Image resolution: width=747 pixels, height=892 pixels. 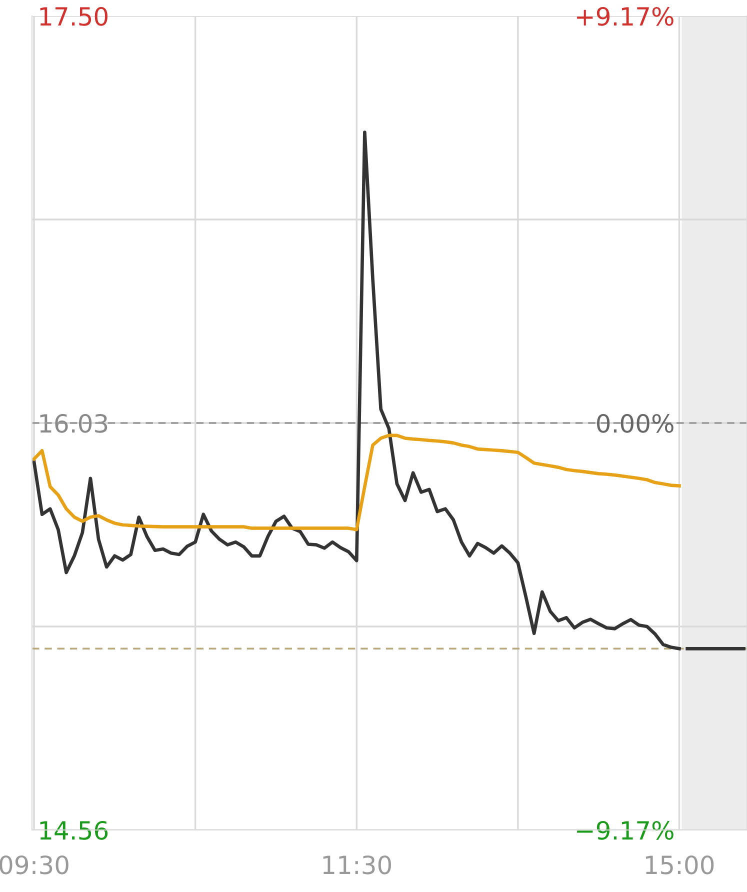 I want to click on x-tick-label: 09:30, so click(x=34, y=864).